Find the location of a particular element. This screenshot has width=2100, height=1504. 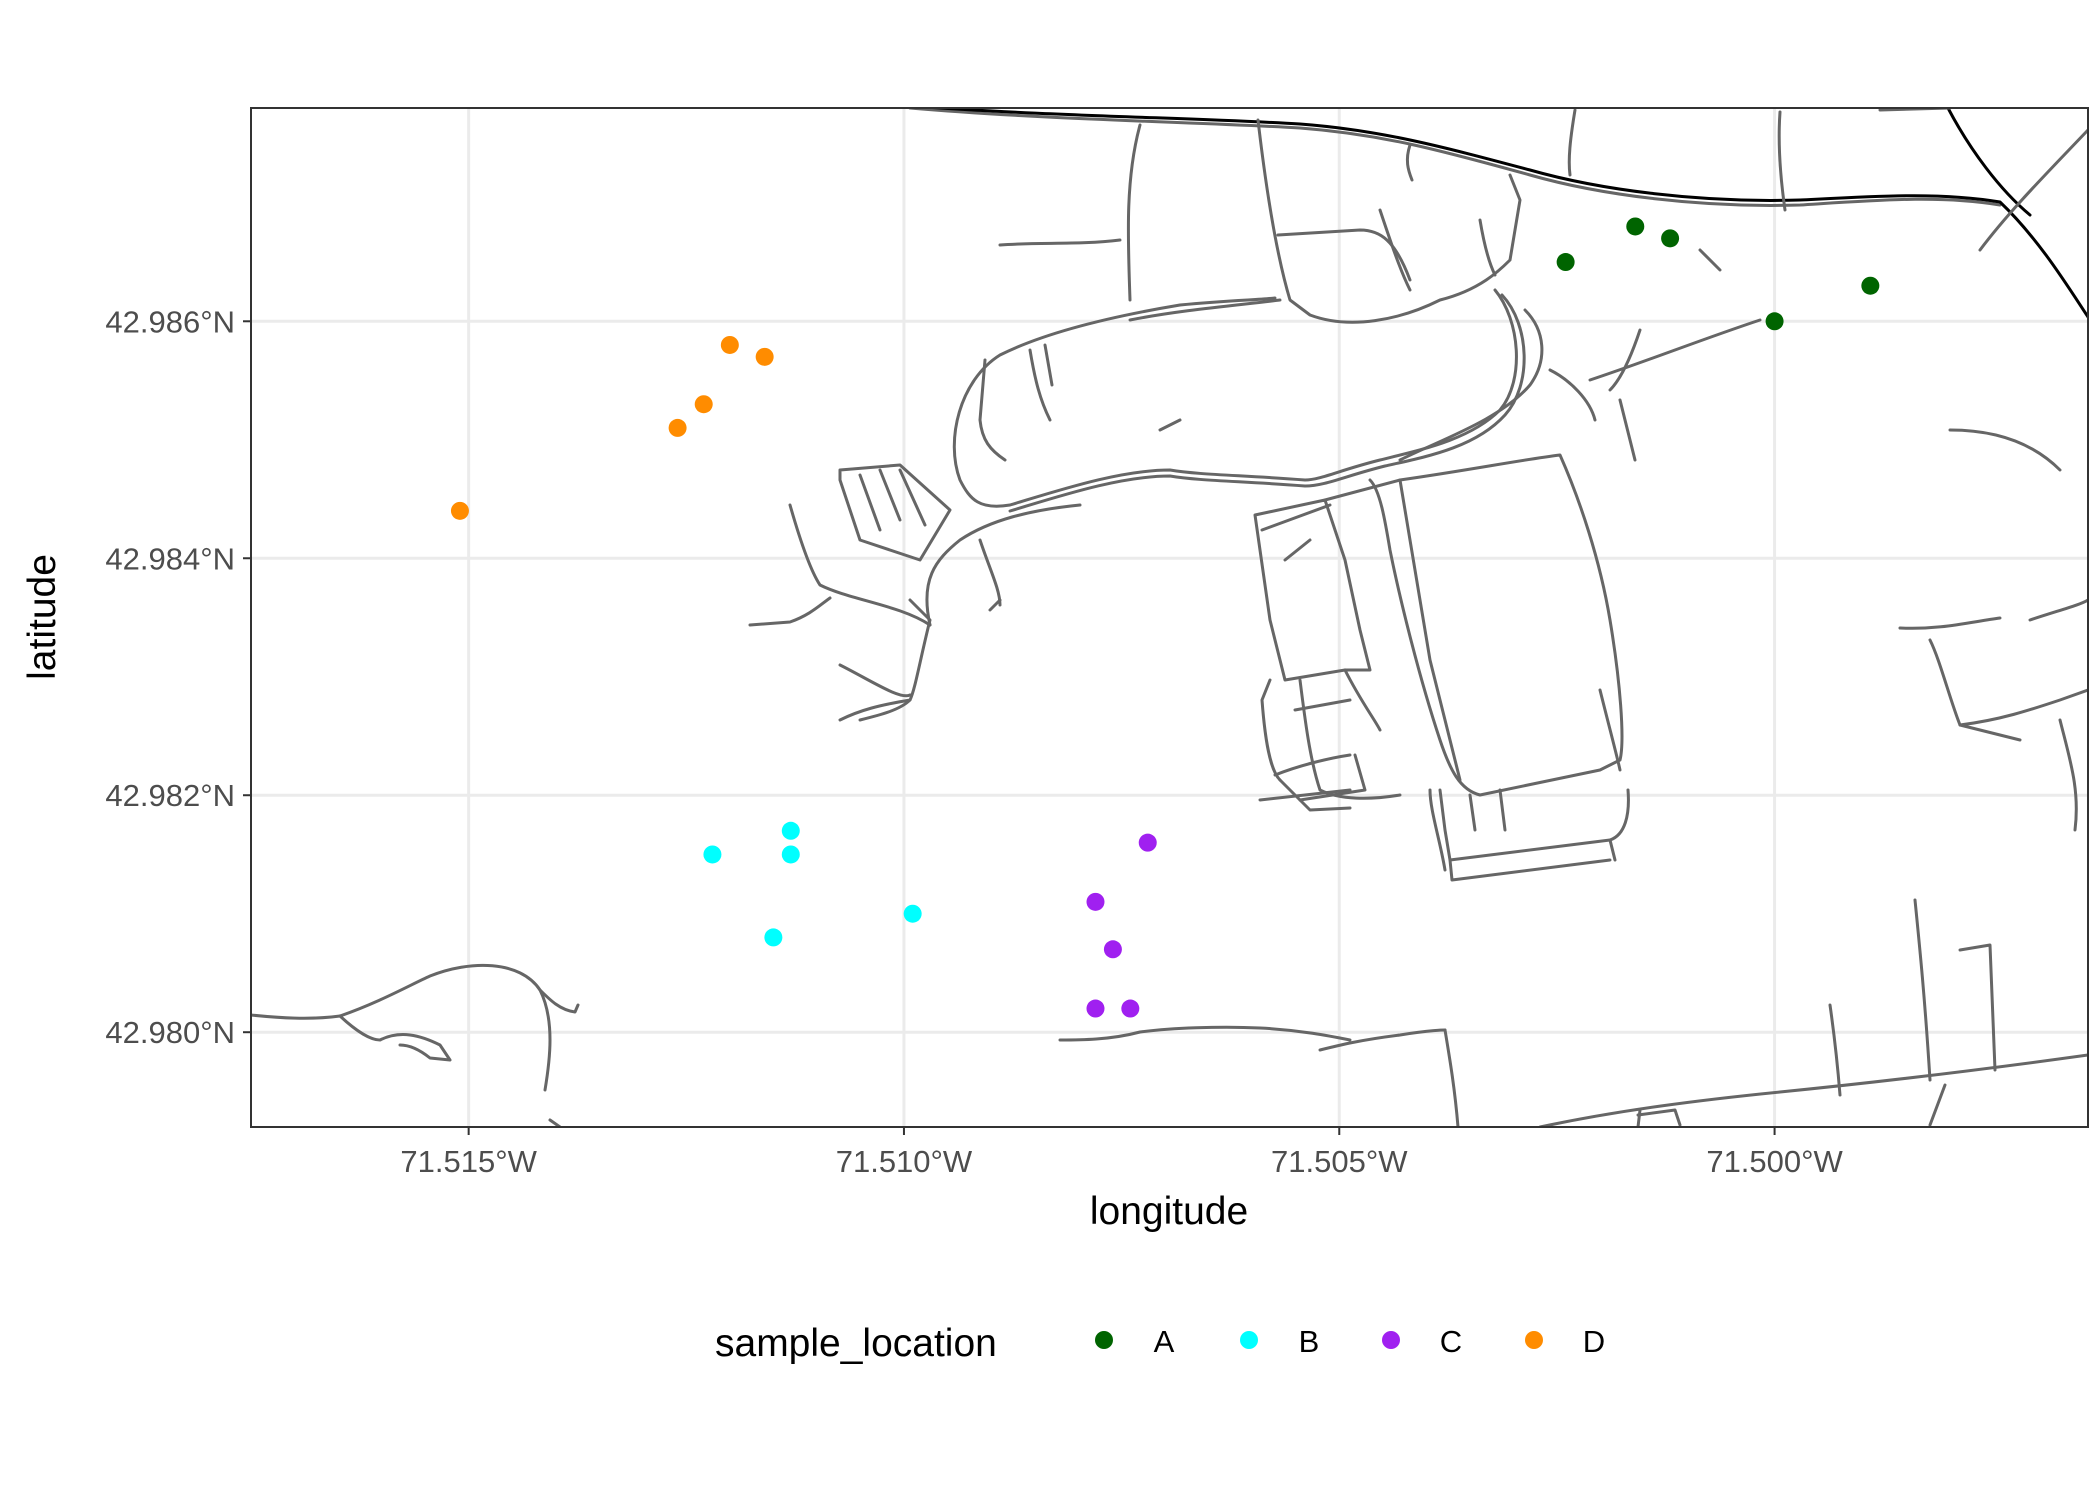

legend-label-a: A is located at coordinates (1164, 1341).